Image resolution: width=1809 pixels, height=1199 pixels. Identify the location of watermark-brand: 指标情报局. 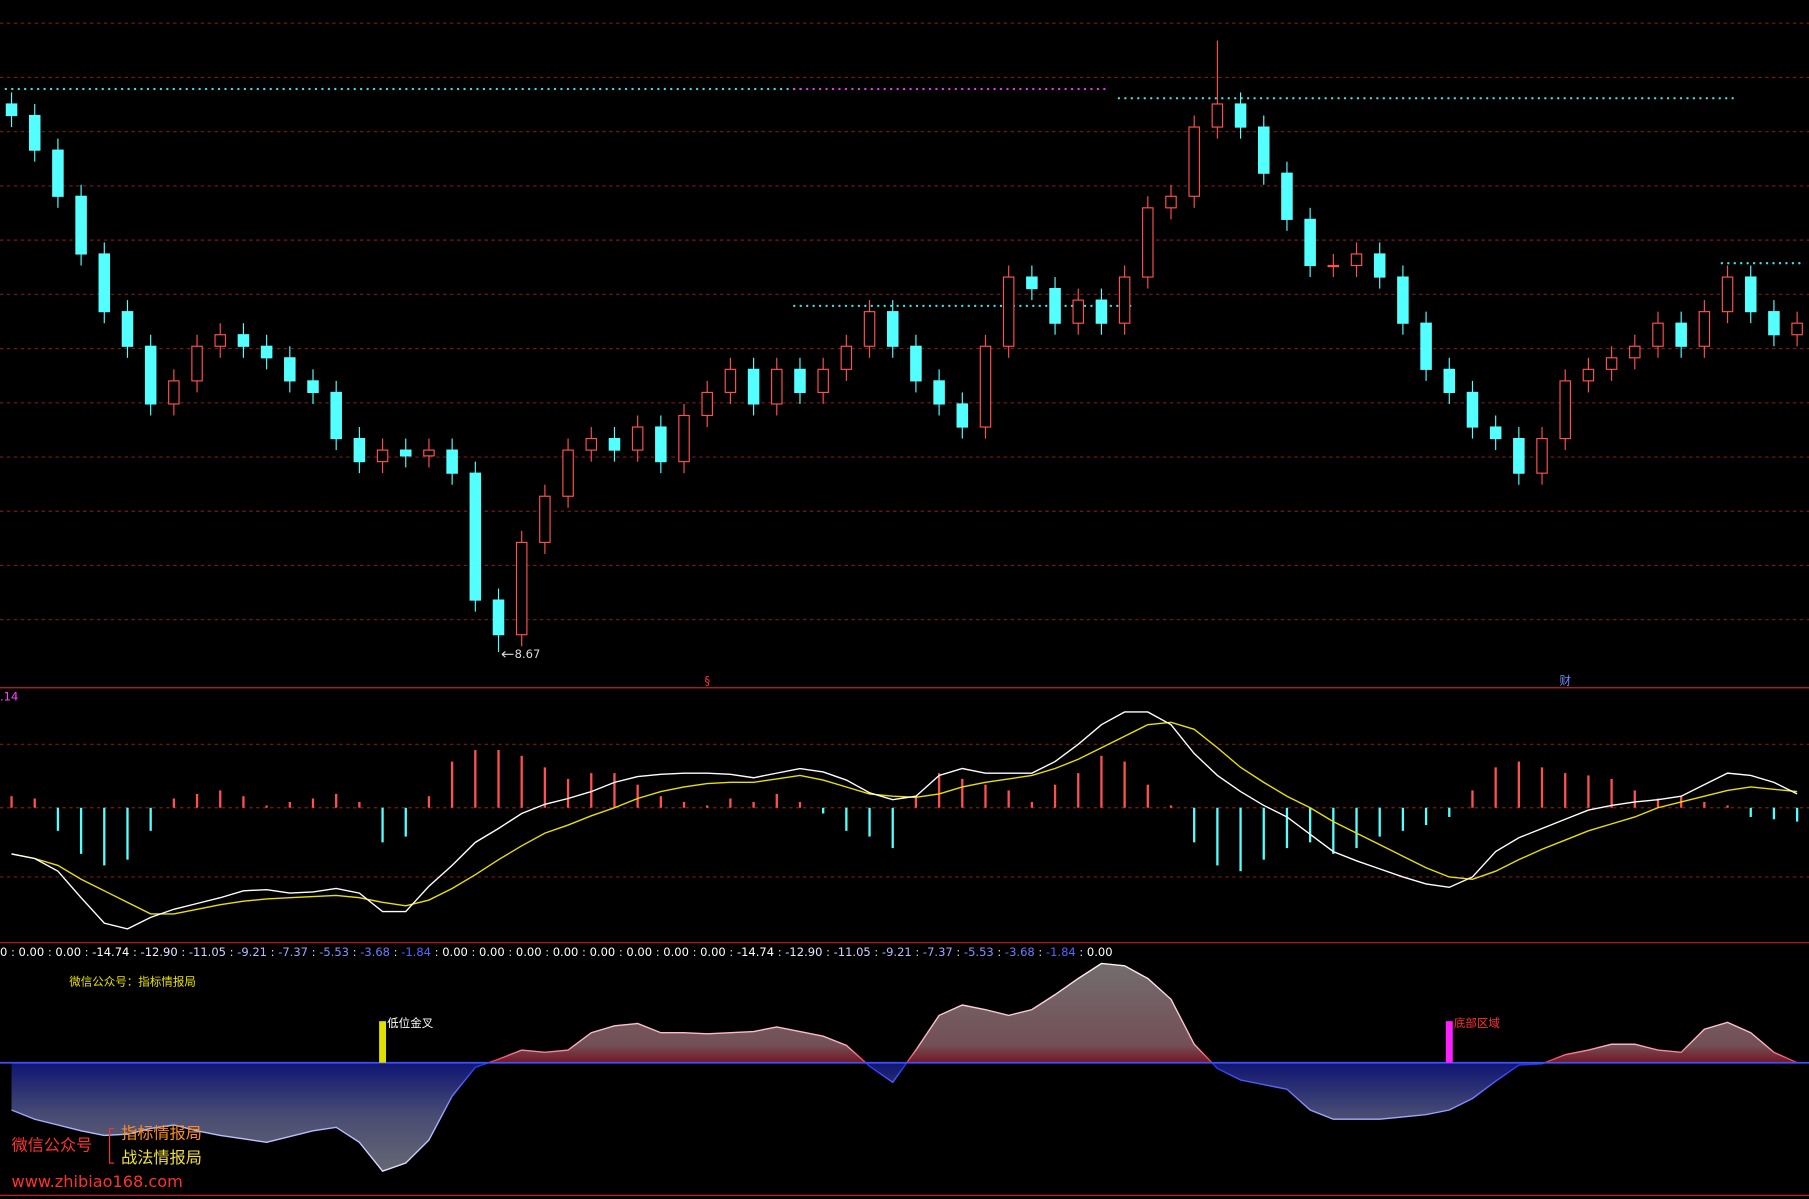
(161, 1133).